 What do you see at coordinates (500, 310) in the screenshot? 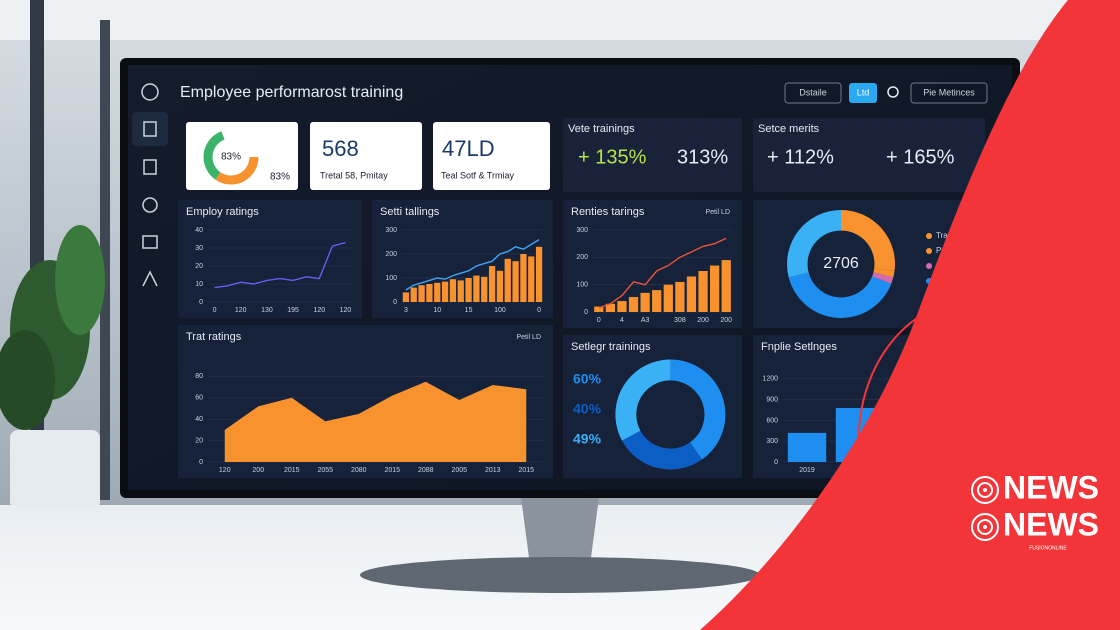
I see `x-tick-label: 100` at bounding box center [500, 310].